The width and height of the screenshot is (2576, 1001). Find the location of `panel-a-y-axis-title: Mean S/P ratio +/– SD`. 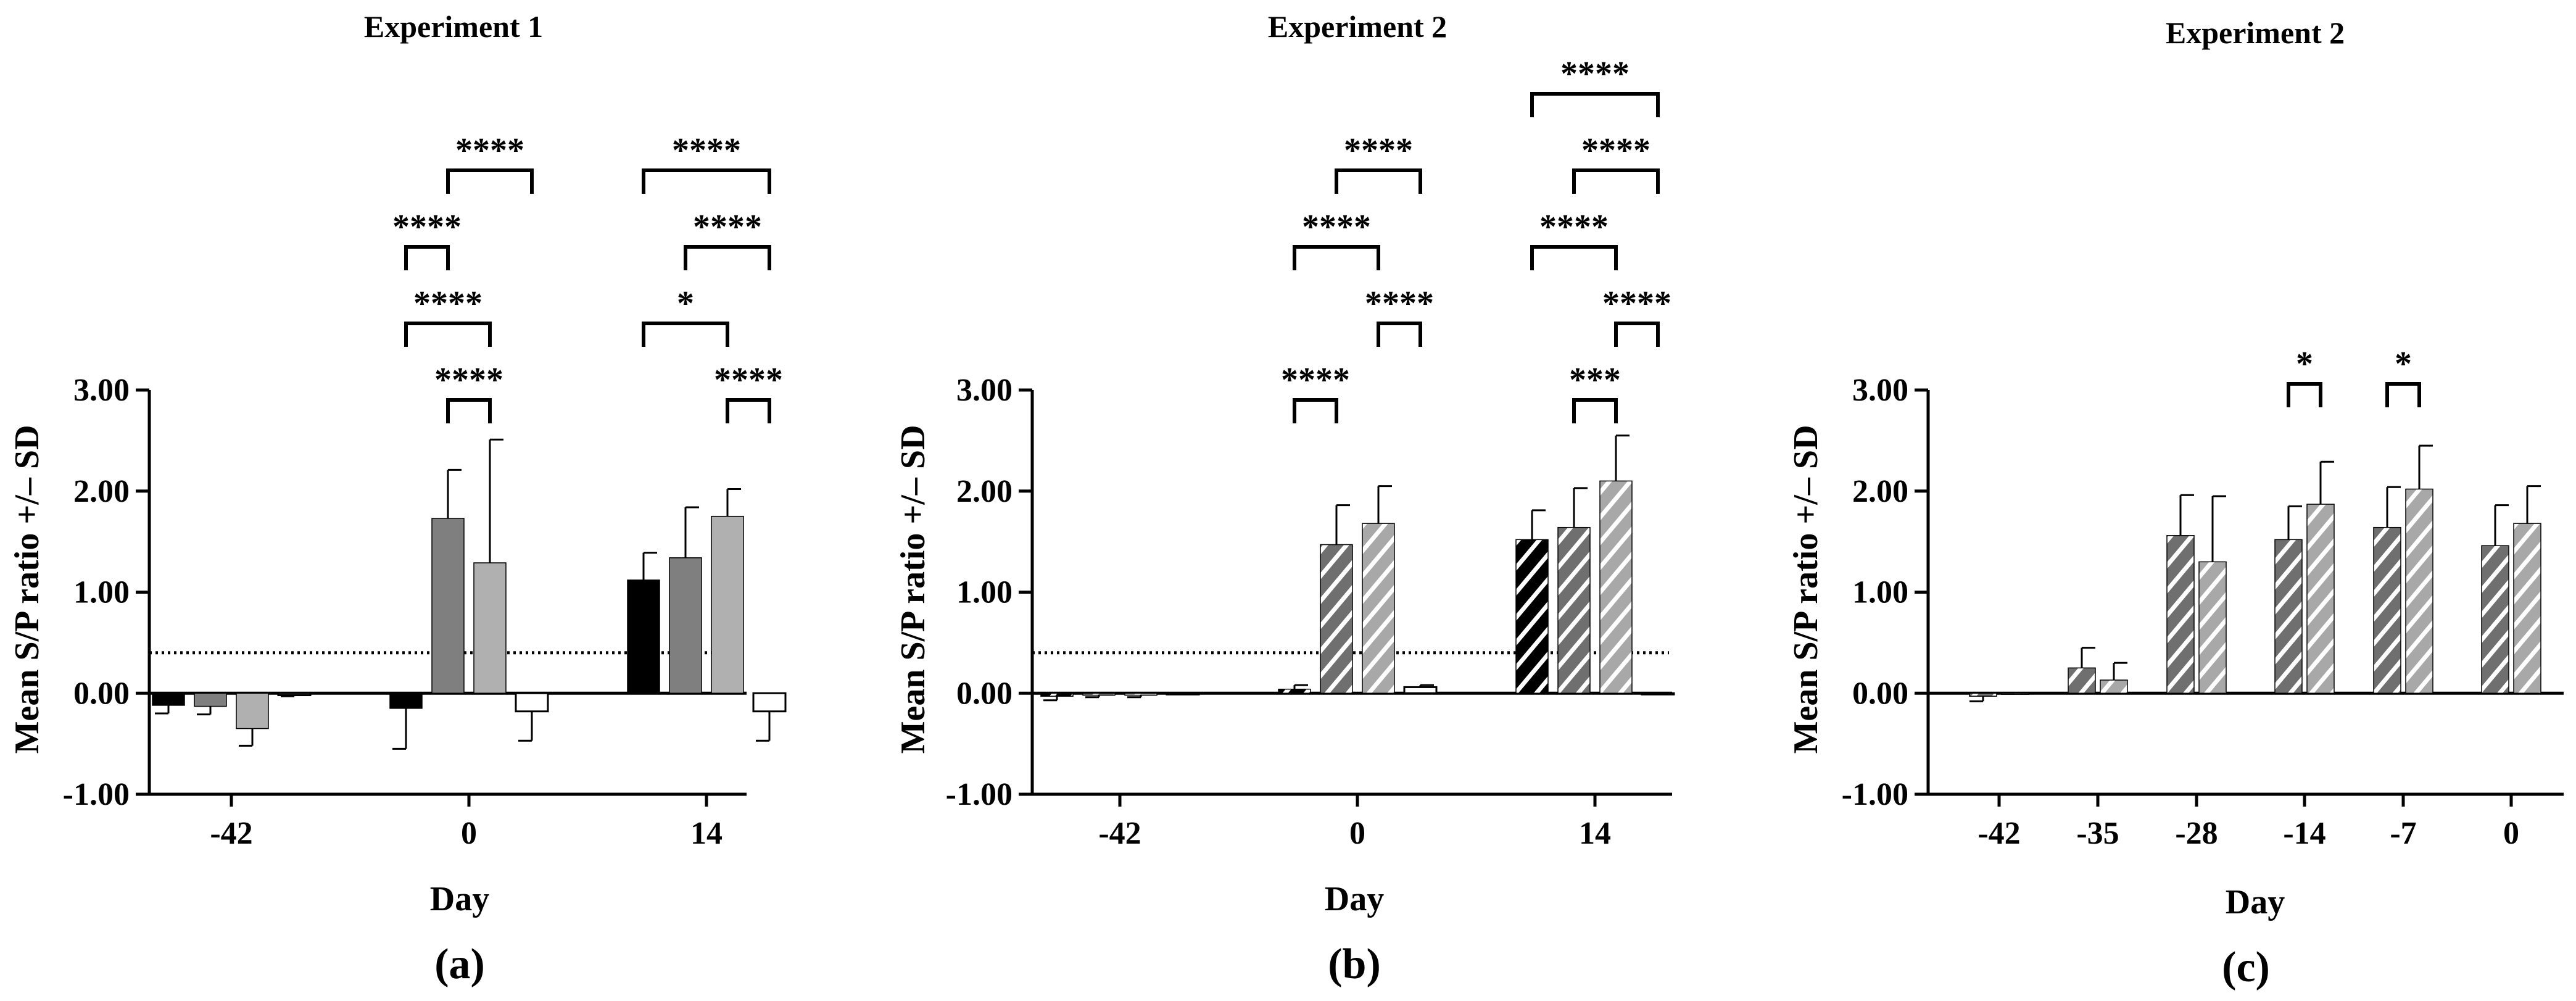

panel-a-y-axis-title: Mean S/P ratio +/– SD is located at coordinates (27, 589).